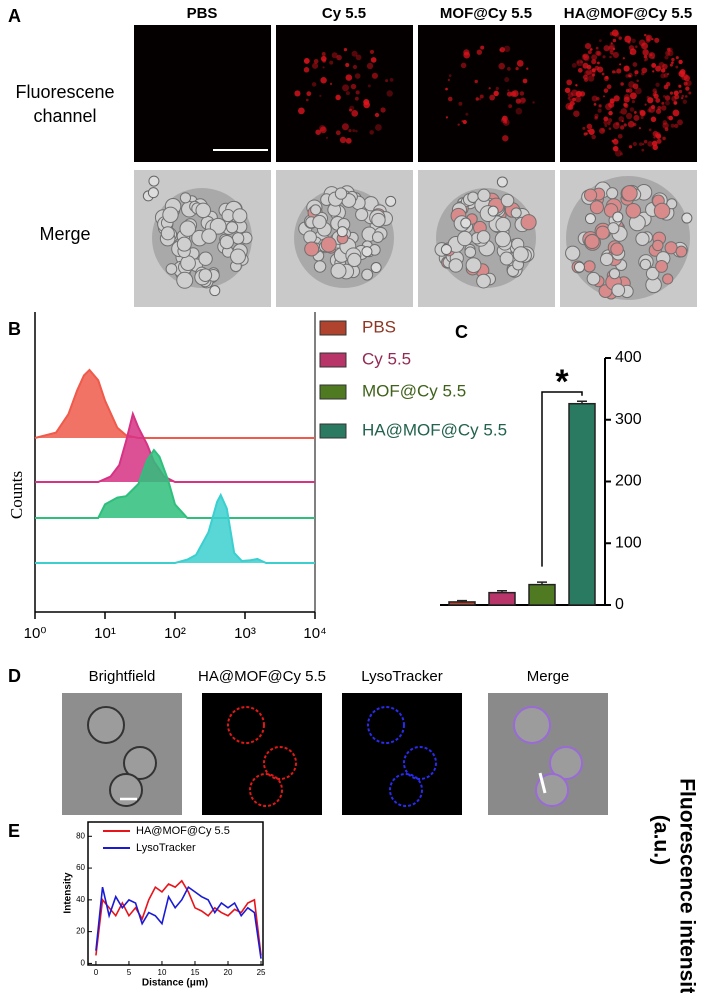 The width and height of the screenshot is (706, 993). What do you see at coordinates (178, 917) in the screenshot?
I see `profile-line` at bounding box center [178, 917].